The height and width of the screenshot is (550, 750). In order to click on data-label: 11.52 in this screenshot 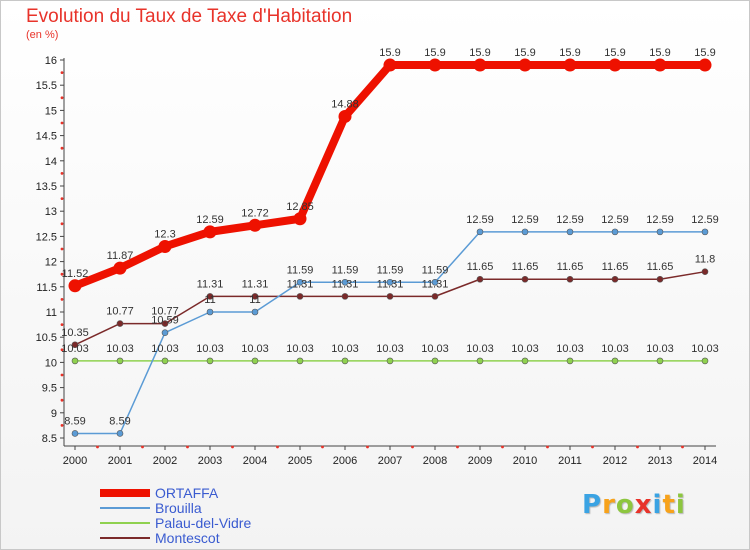, I will do `click(75, 274)`.